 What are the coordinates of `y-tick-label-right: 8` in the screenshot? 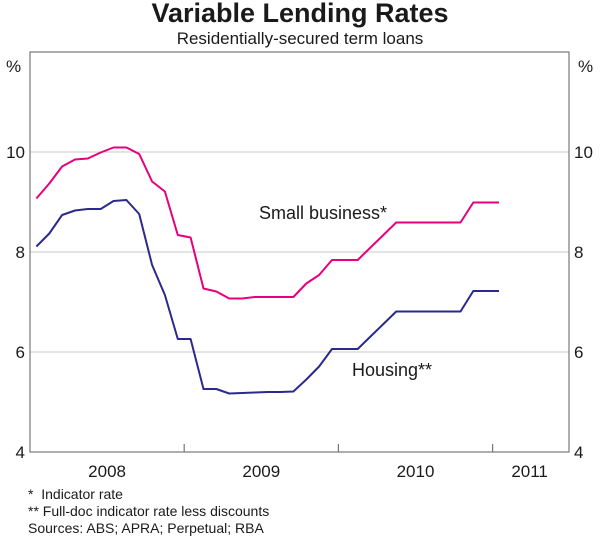 It's located at (578, 252).